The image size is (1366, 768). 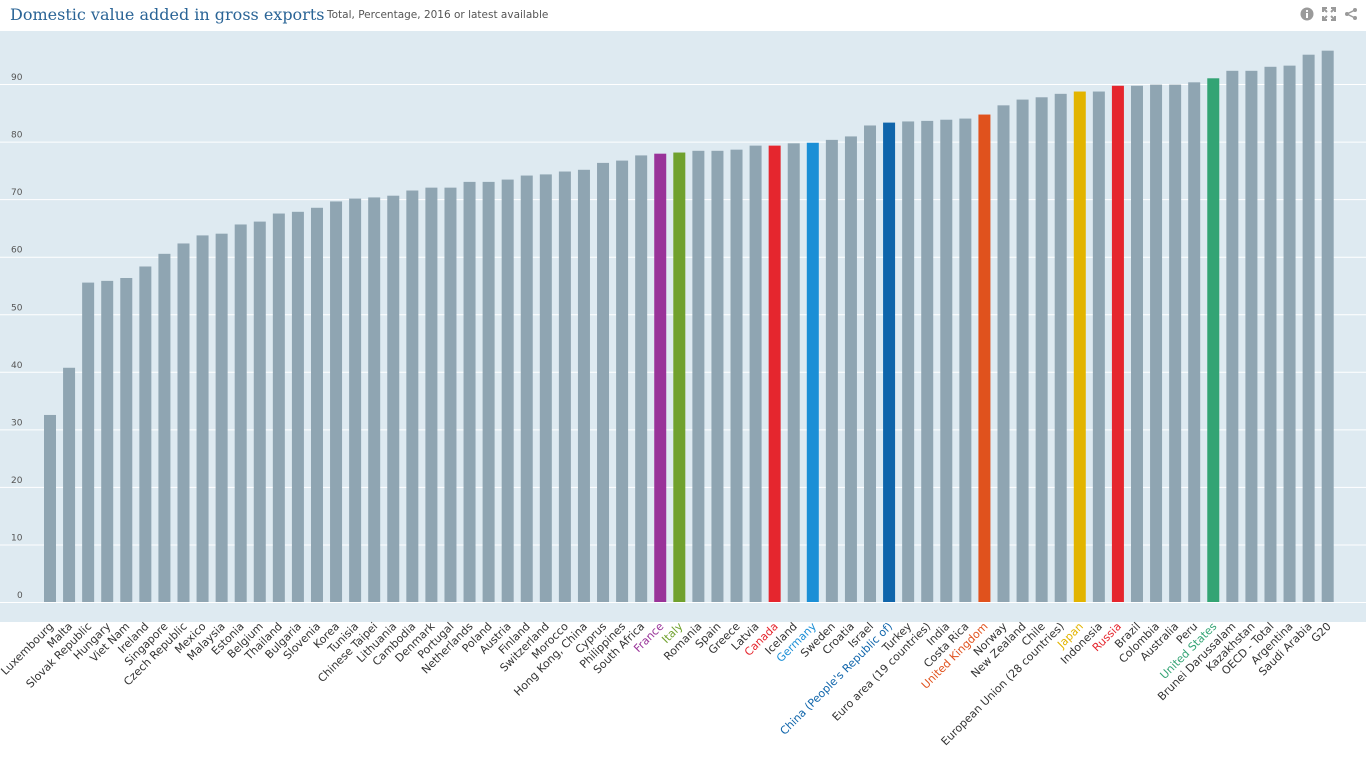 What do you see at coordinates (1321, 632) in the screenshot?
I see `x-tick-label: G20` at bounding box center [1321, 632].